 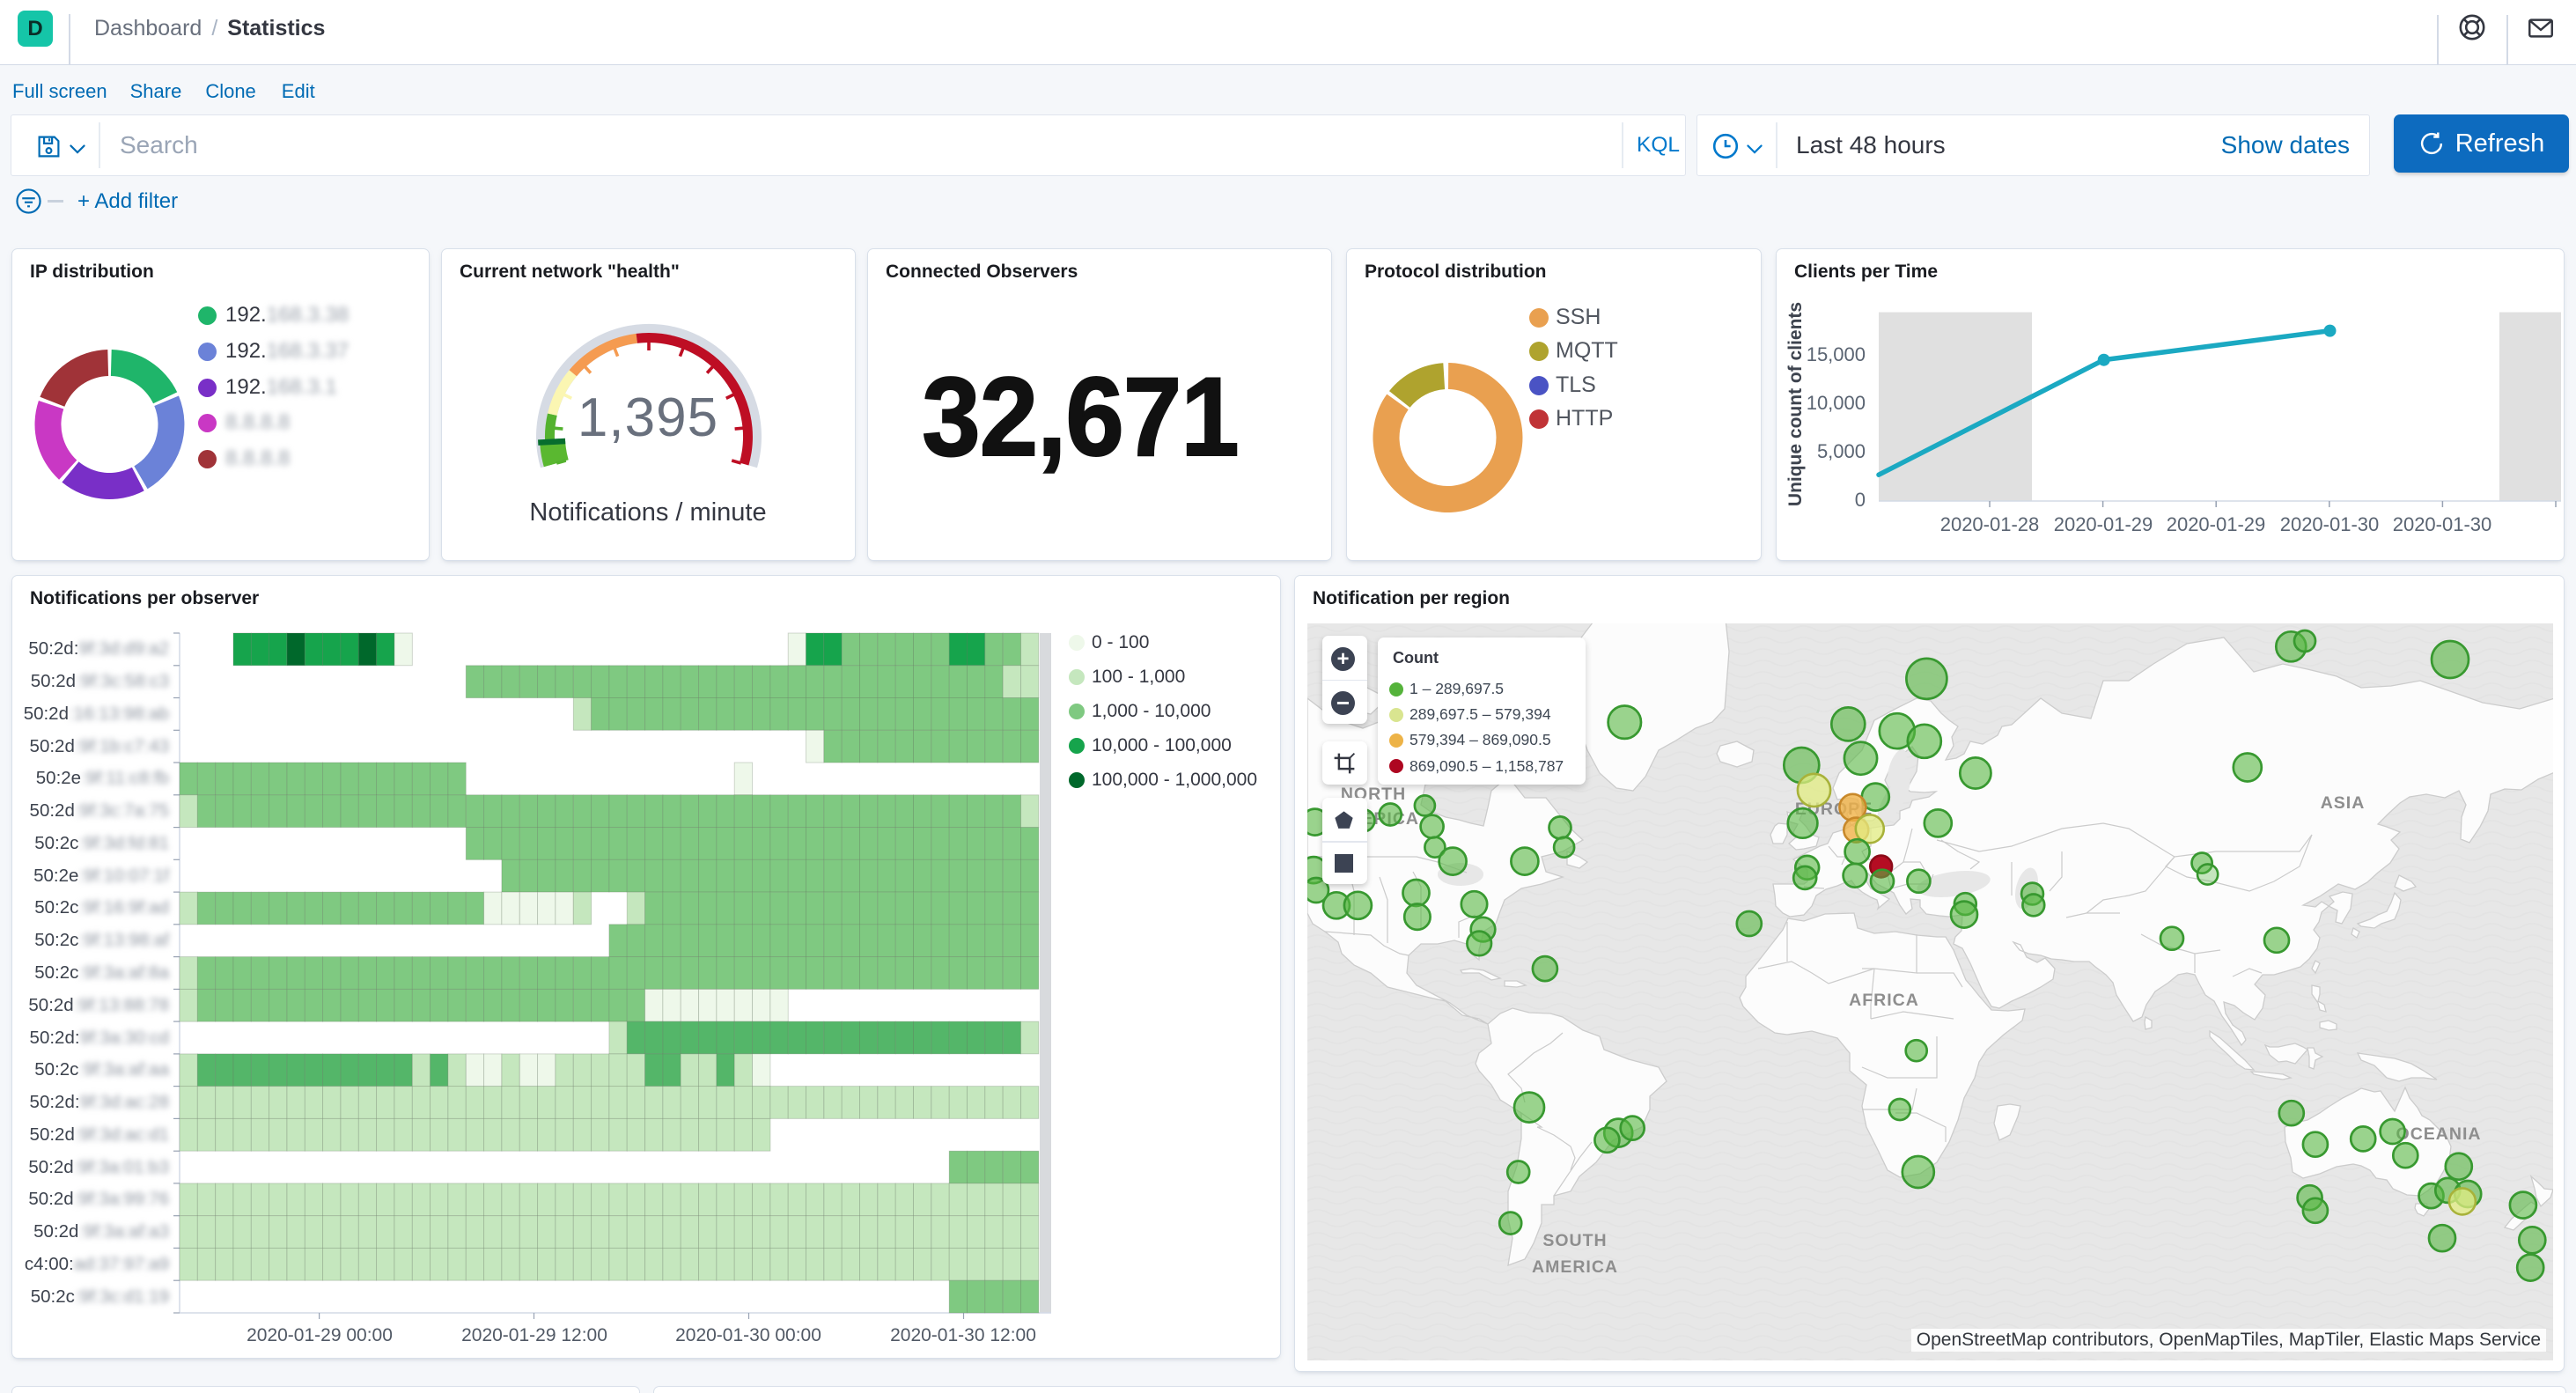 I want to click on svg-text: AFRICA, so click(x=1884, y=1001).